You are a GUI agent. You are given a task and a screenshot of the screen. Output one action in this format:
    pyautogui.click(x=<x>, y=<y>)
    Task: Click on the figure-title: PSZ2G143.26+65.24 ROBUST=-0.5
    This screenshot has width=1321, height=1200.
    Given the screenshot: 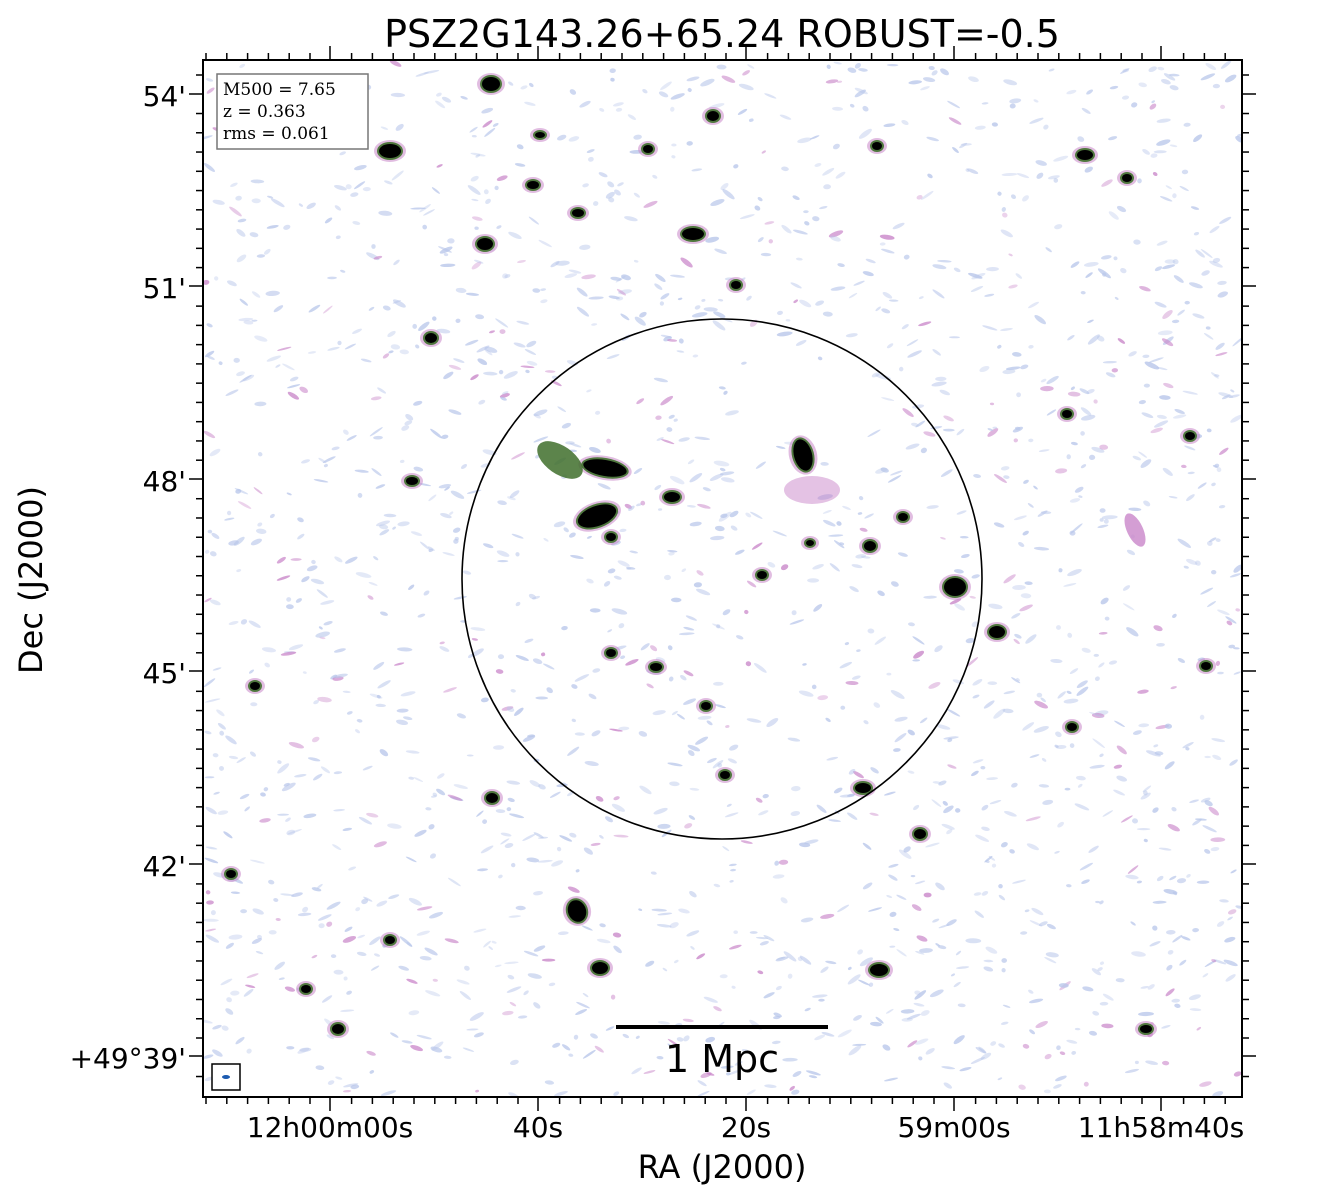 What is the action you would take?
    pyautogui.click(x=722, y=34)
    